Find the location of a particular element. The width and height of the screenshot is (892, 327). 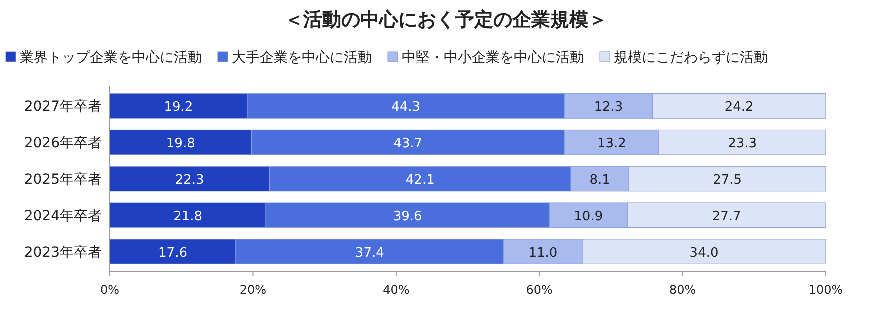

x-tick-label: 20% is located at coordinates (253, 290).